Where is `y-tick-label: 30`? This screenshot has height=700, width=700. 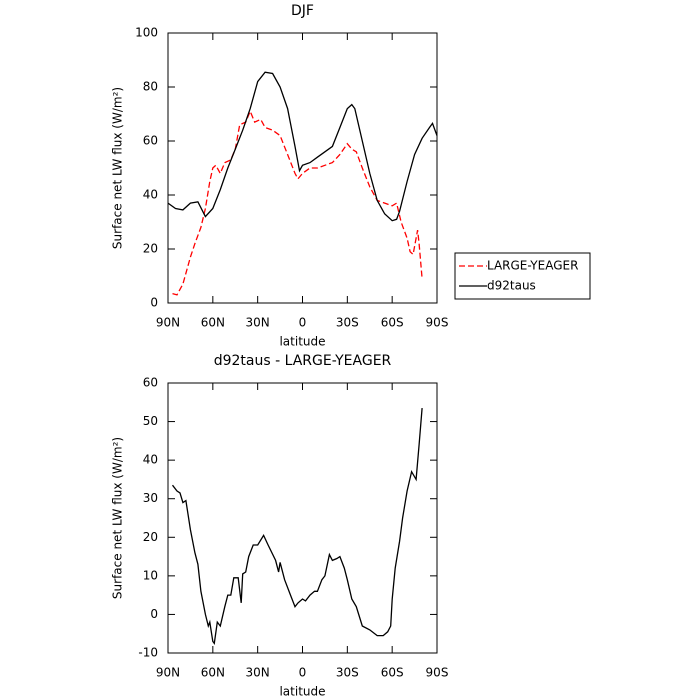 y-tick-label: 30 is located at coordinates (150, 498).